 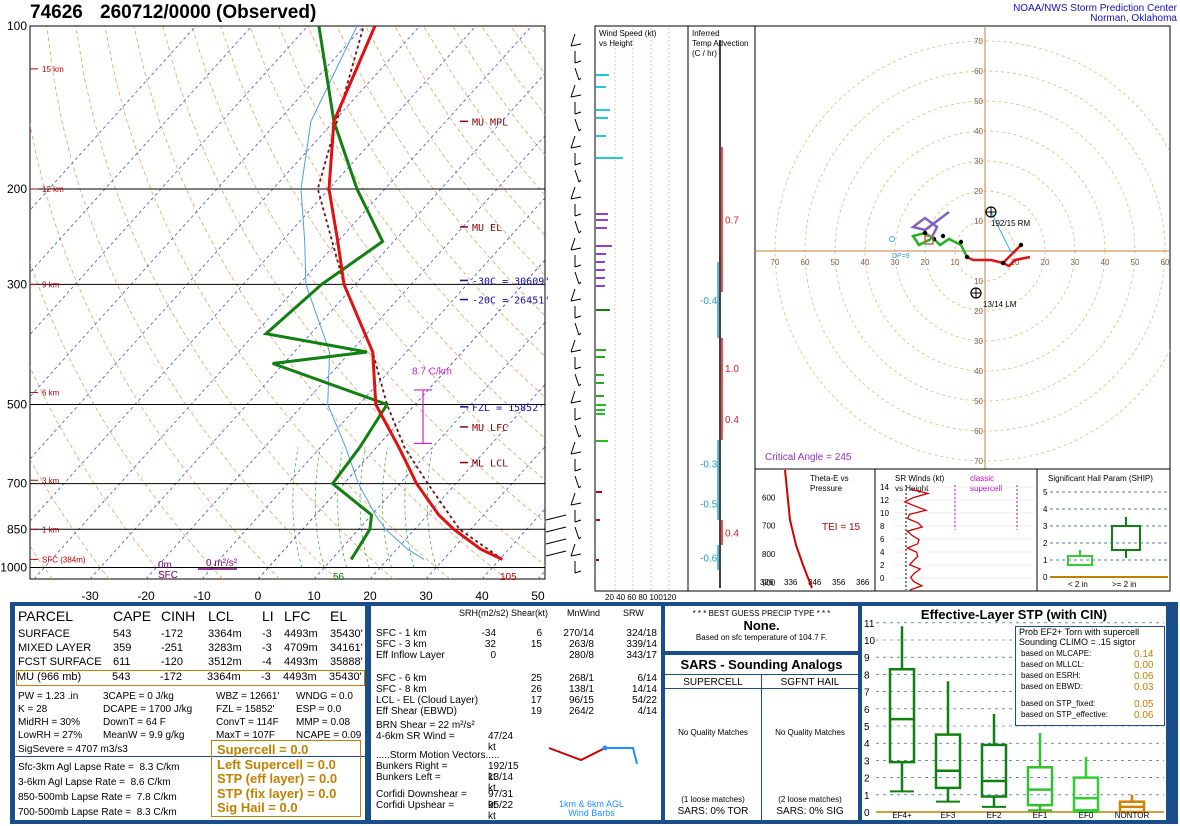 What do you see at coordinates (56, 12) in the screenshot?
I see `station-id: 74626` at bounding box center [56, 12].